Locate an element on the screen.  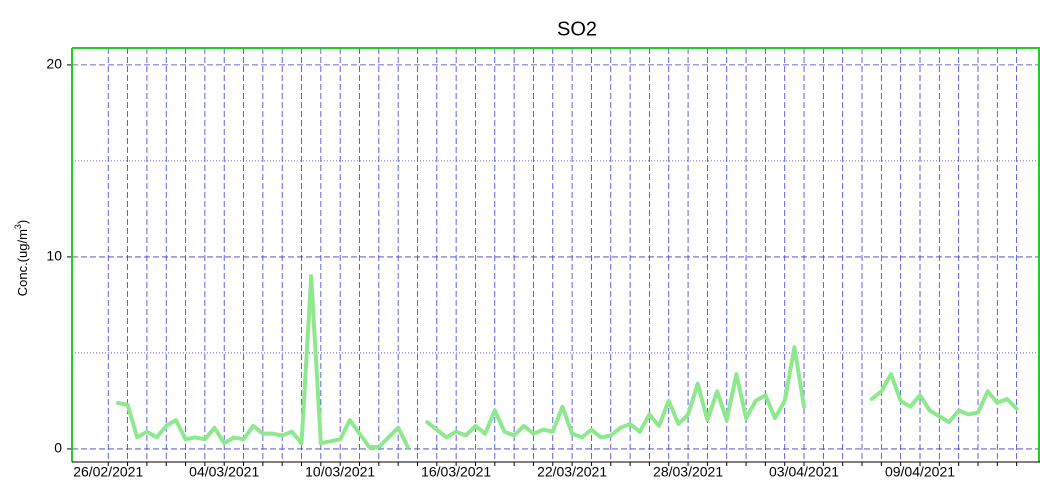
y-label-text: Conc.(ug/m is located at coordinates (22, 262).